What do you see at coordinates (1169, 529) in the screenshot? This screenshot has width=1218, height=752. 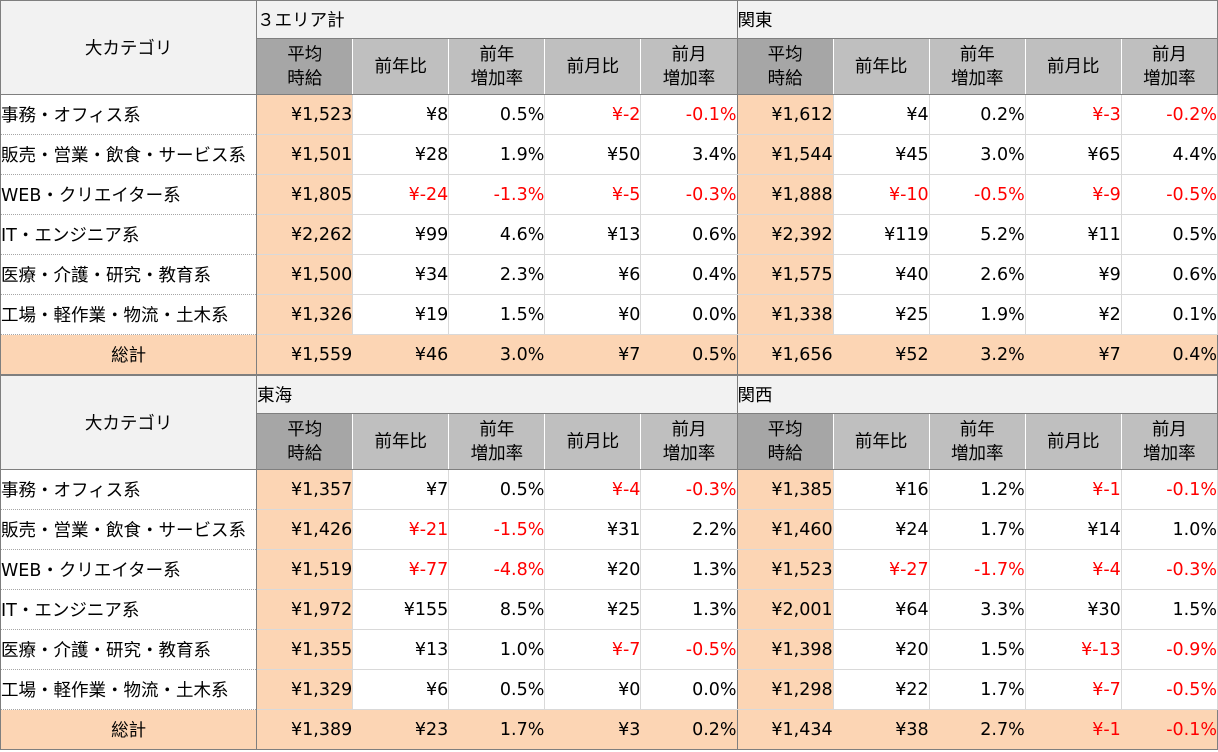 I see `cell-mom-rate: 1.0%` at bounding box center [1169, 529].